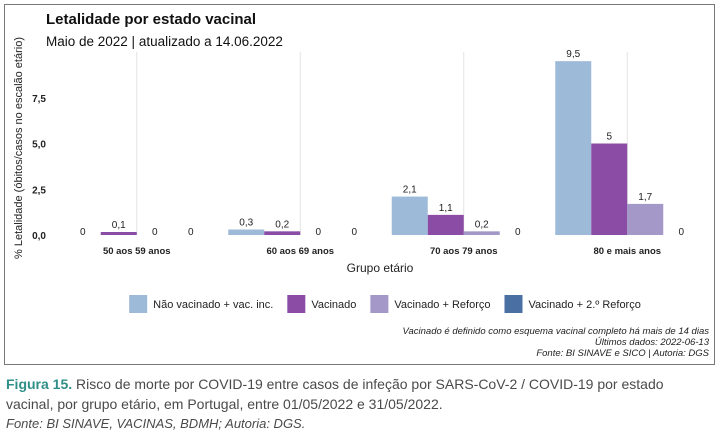 Image resolution: width=721 pixels, height=437 pixels. I want to click on legend-label: Vacinado + Reforço, so click(442, 305).